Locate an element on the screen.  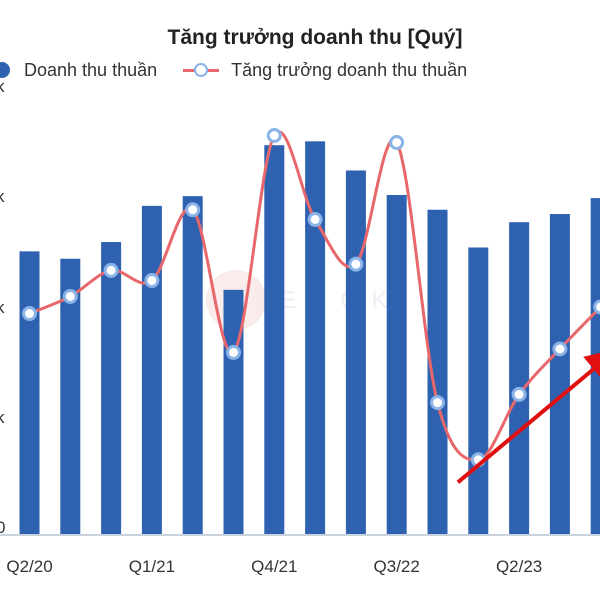
x-tick-label: Q4/21 is located at coordinates (274, 566).